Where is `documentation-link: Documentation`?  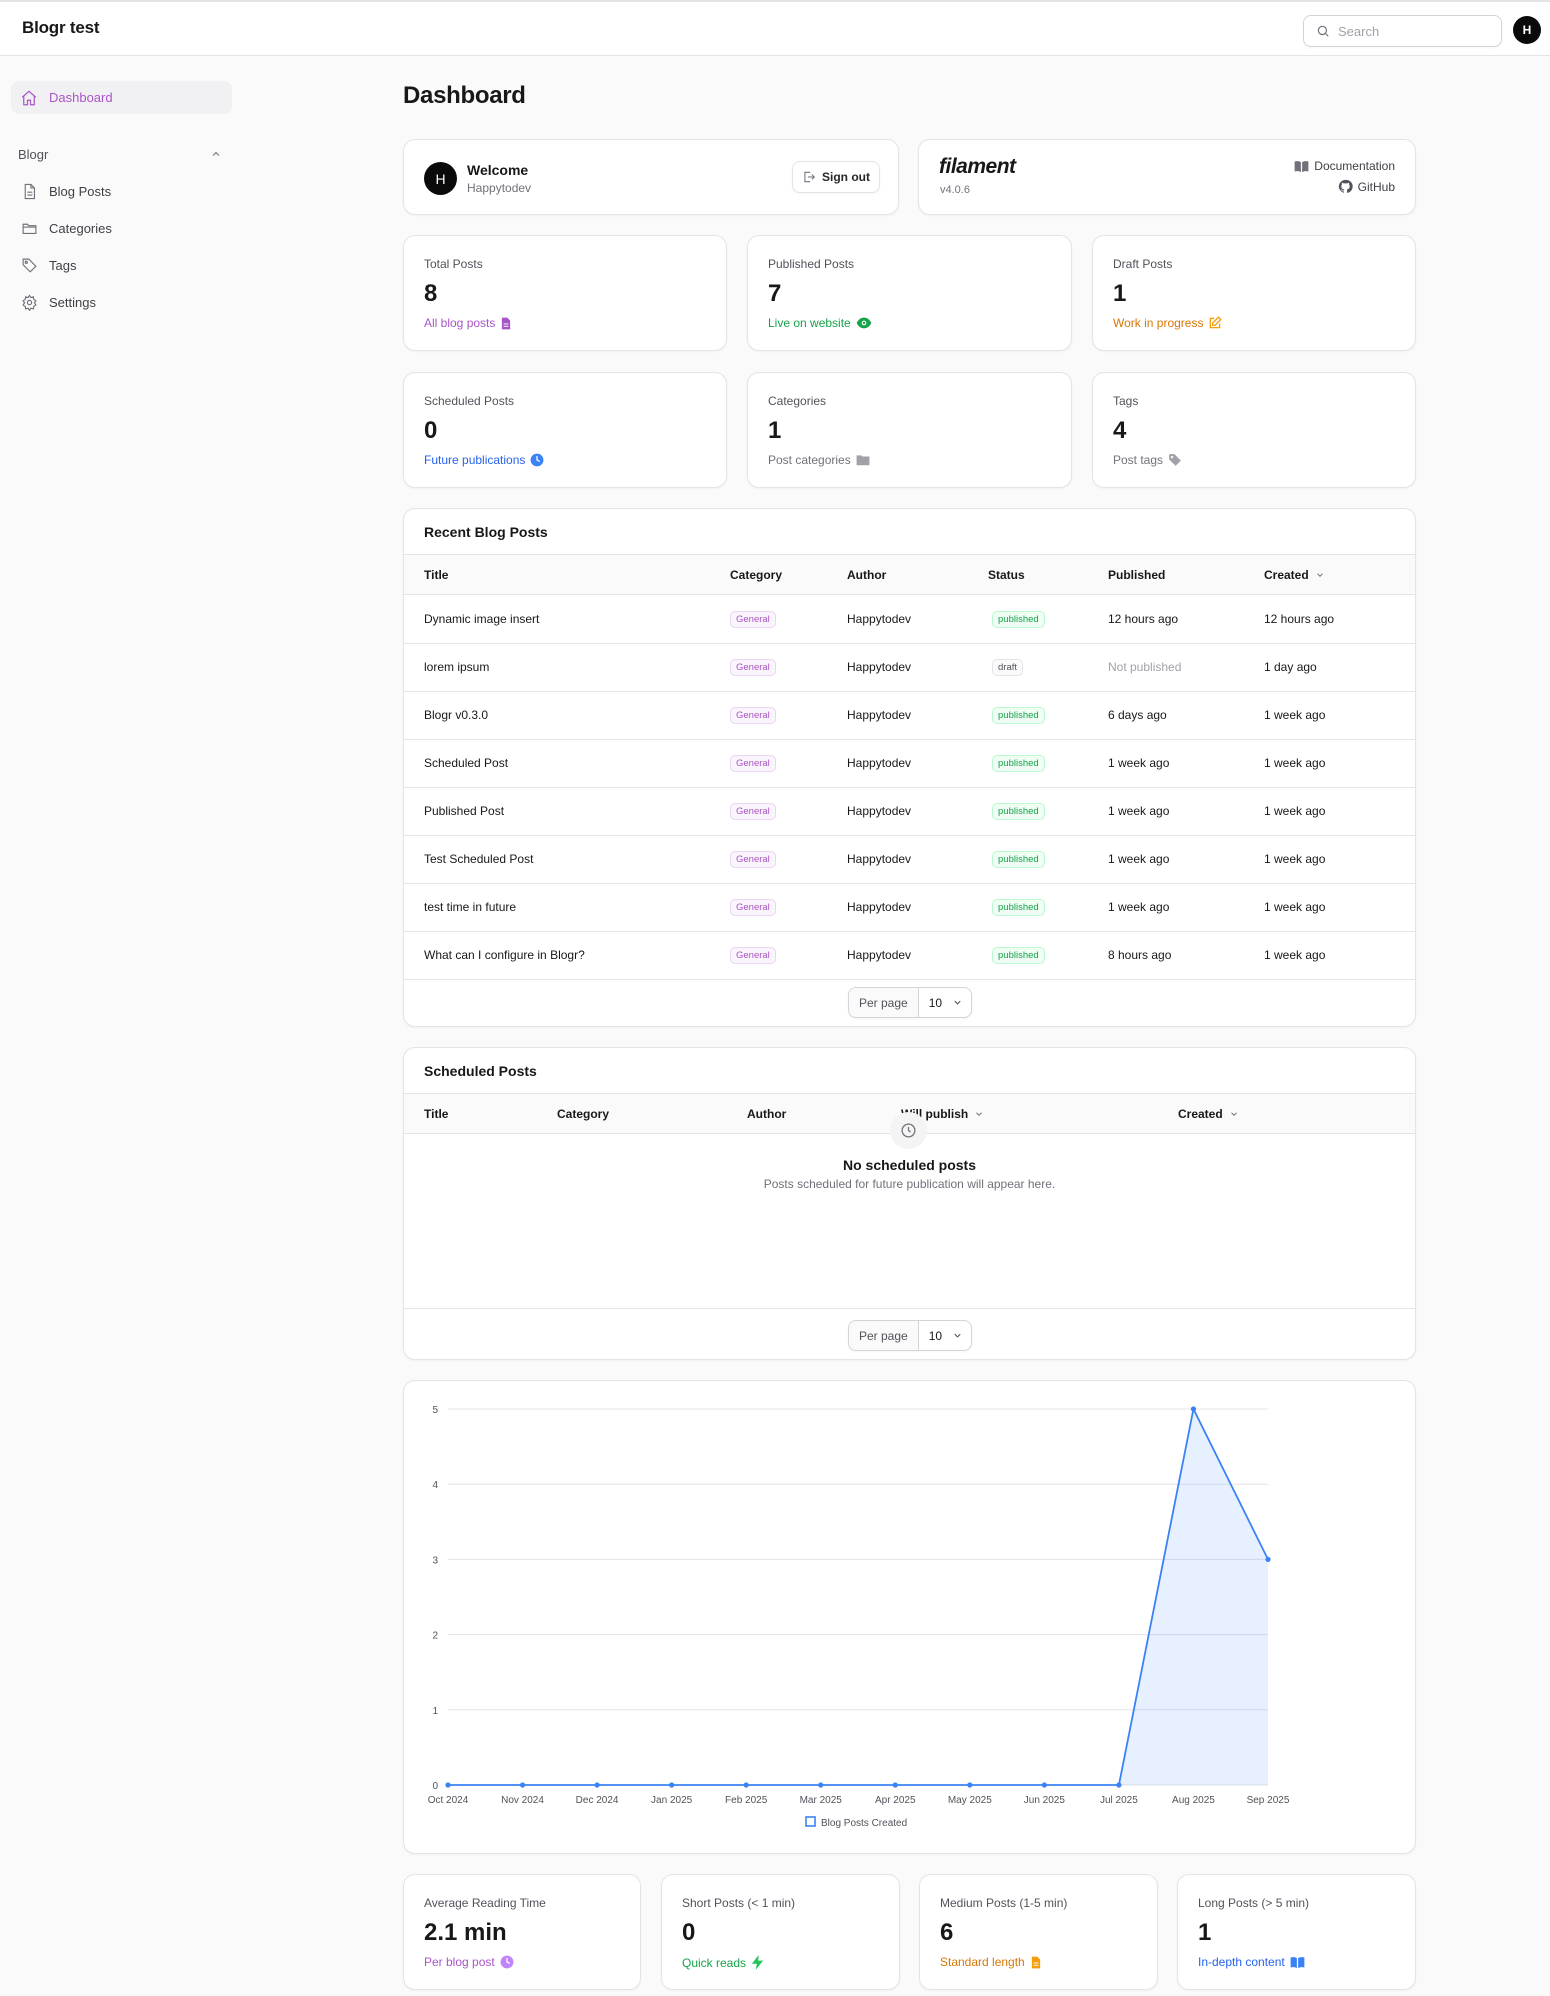 documentation-link: Documentation is located at coordinates (1344, 166).